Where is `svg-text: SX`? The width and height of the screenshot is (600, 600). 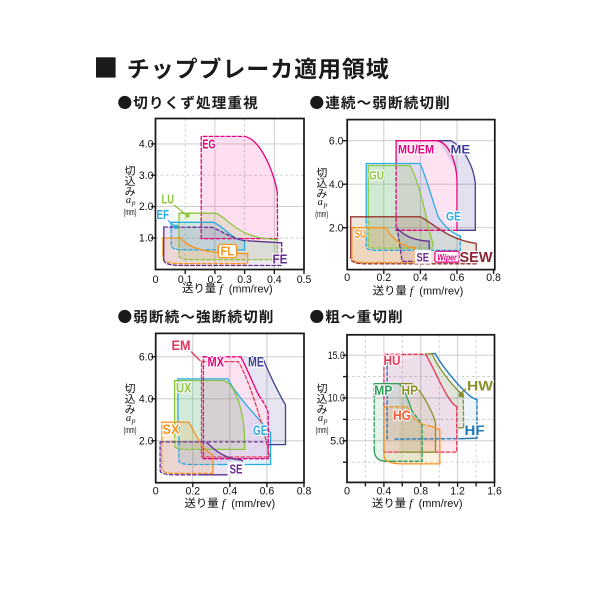
svg-text: SX is located at coordinates (172, 429).